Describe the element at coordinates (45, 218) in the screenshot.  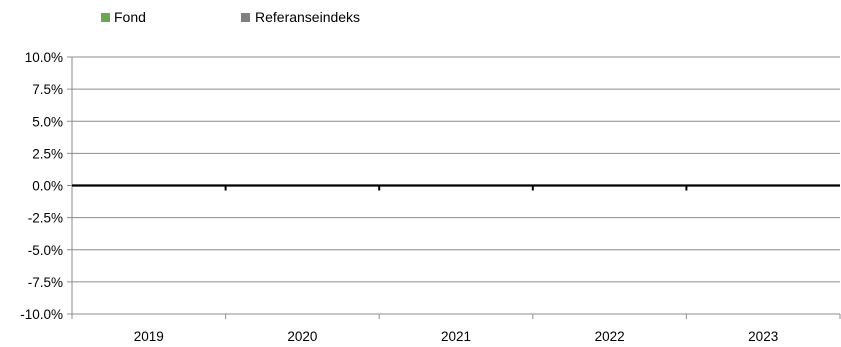
I see `y-tick-label: -2.5%` at that location.